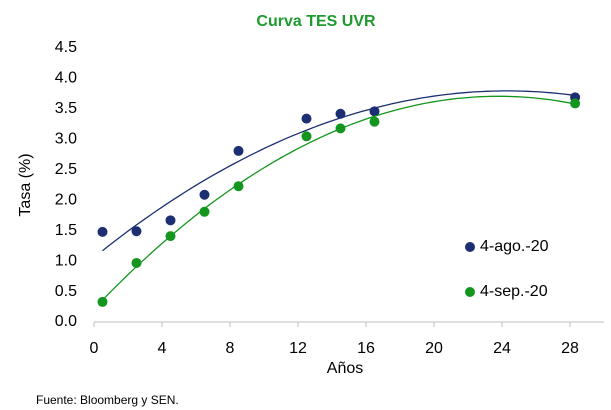 The image size is (611, 410). Describe the element at coordinates (162, 348) in the screenshot. I see `x-tick-label: 4` at that location.